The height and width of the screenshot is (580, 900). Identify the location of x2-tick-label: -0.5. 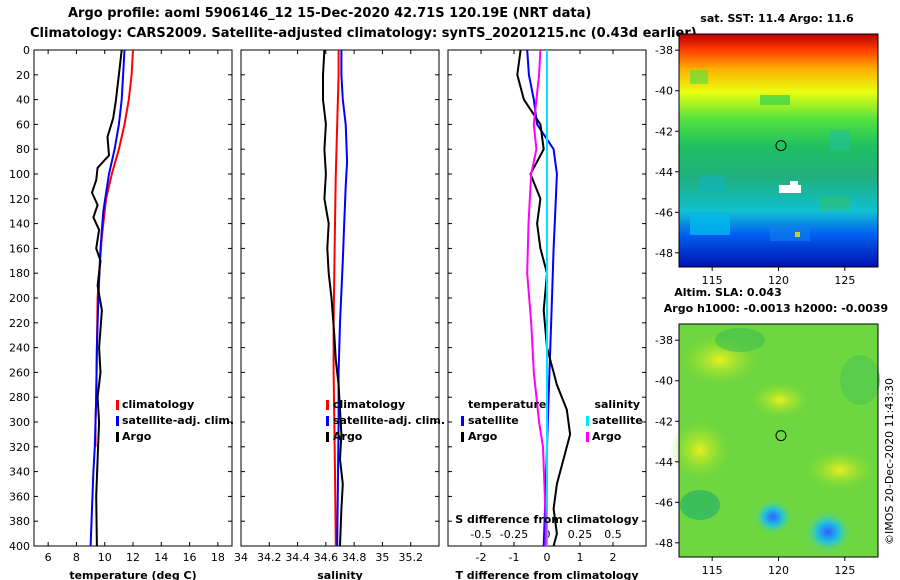
(480, 534).